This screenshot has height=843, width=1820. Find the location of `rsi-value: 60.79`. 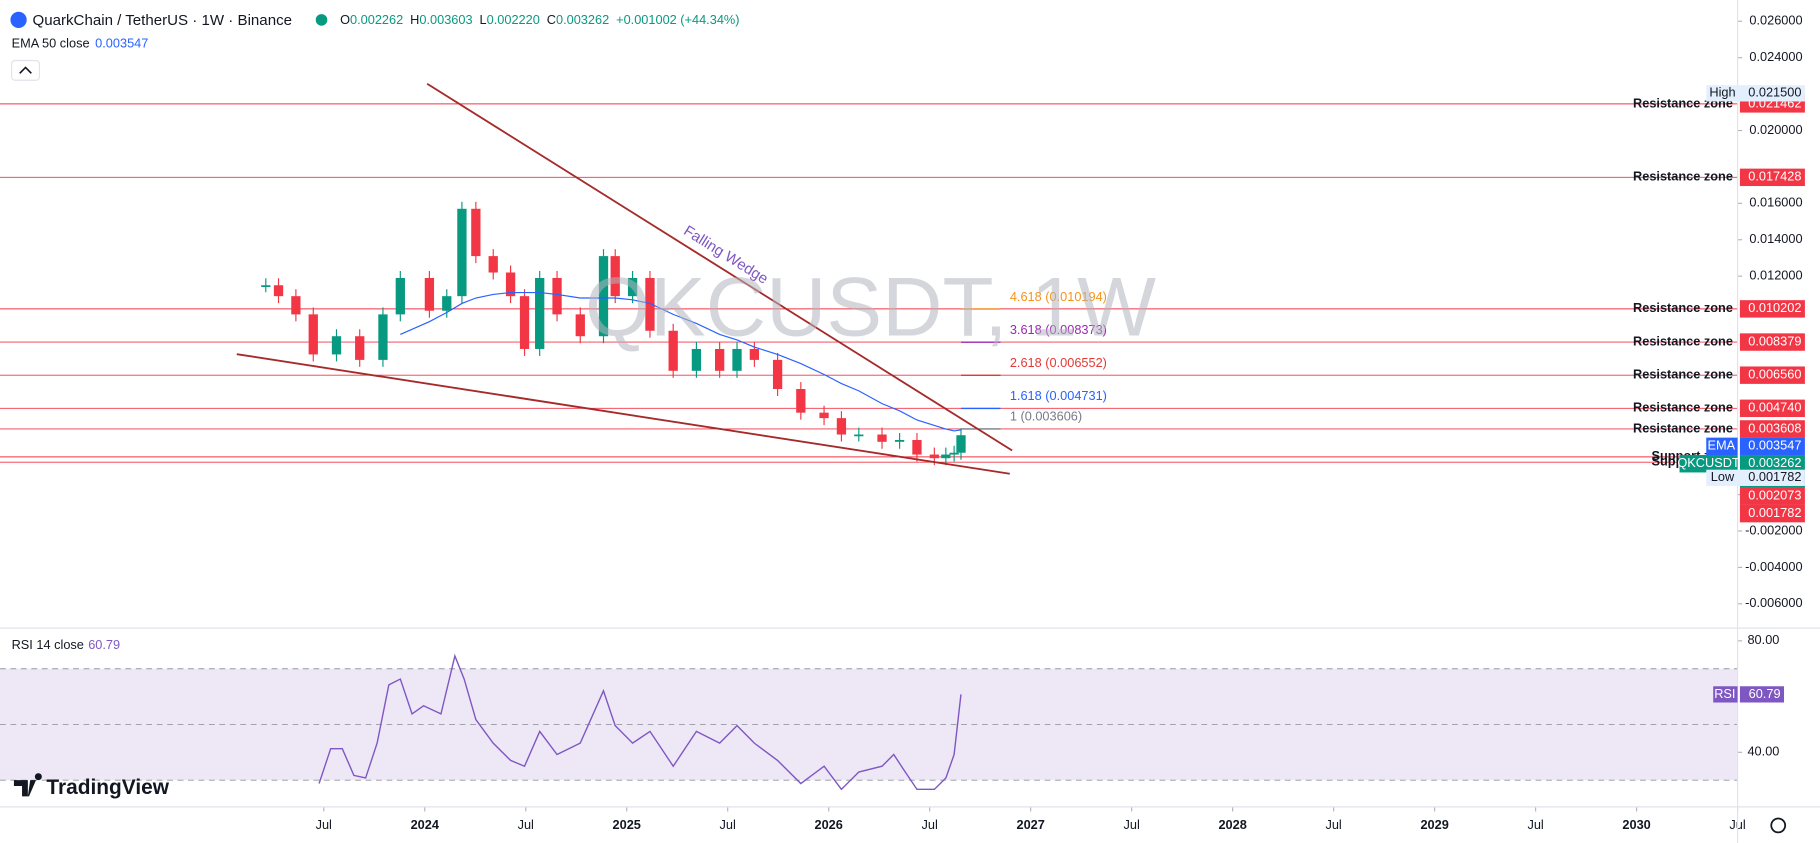

rsi-value: 60.79 is located at coordinates (1765, 693).